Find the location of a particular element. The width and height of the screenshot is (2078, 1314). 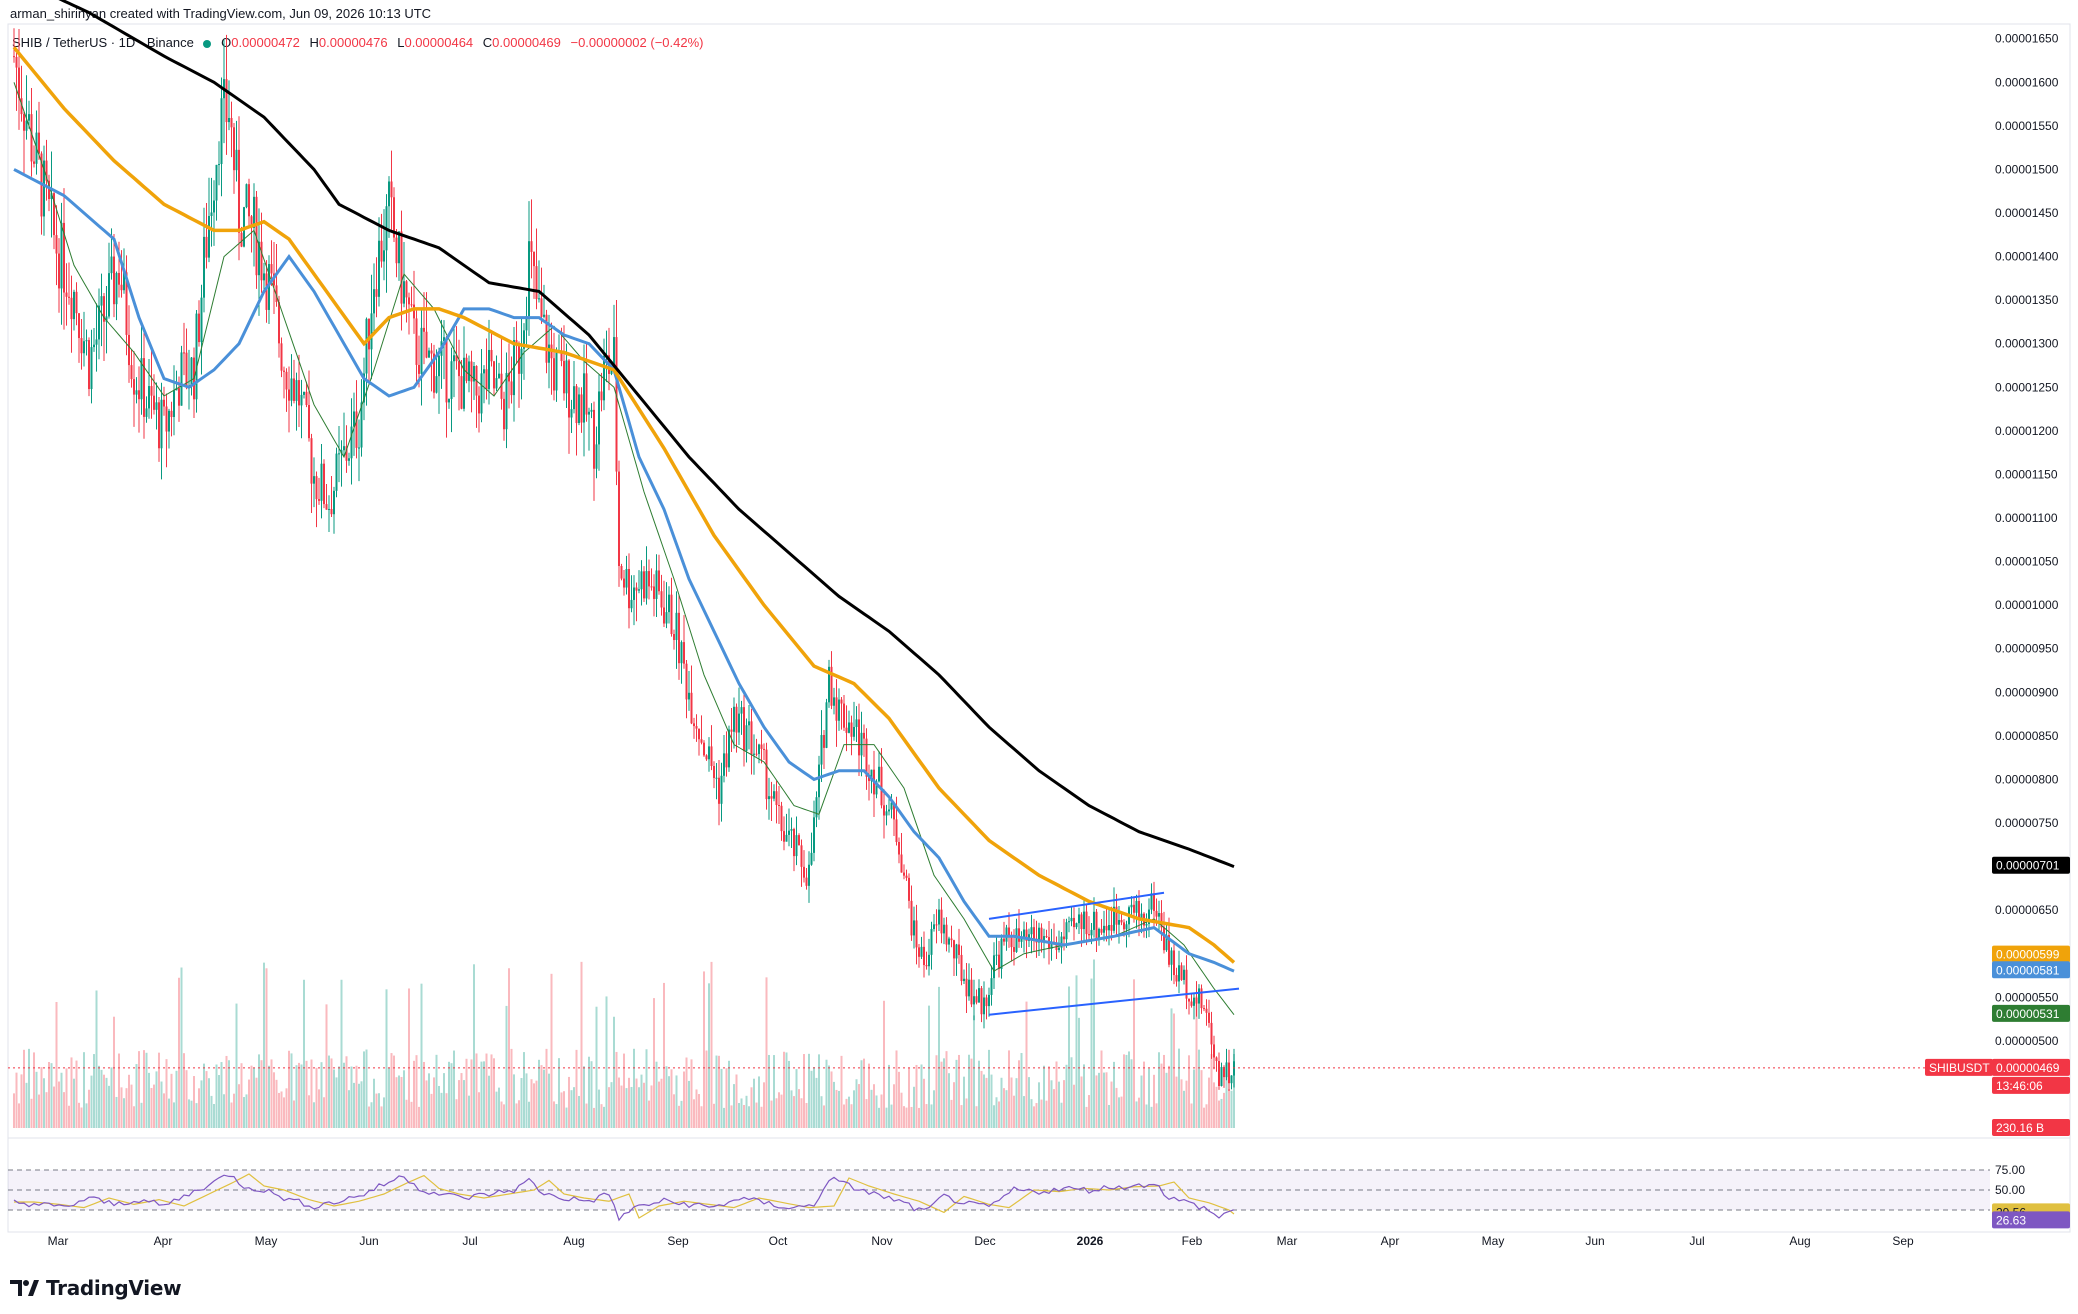

y-tick-label: 0.00000500 is located at coordinates (2027, 1041).